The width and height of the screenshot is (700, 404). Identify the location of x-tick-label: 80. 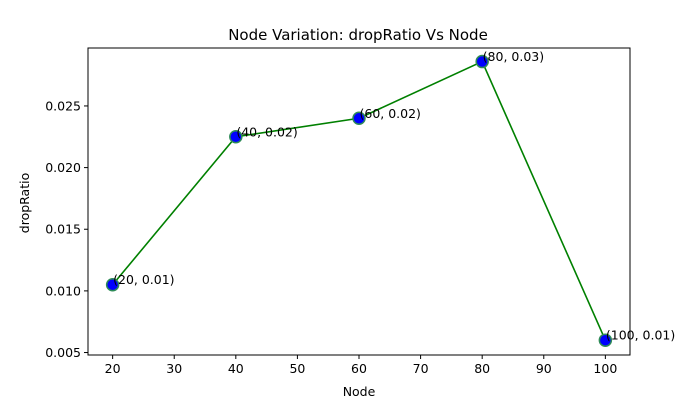
(482, 368).